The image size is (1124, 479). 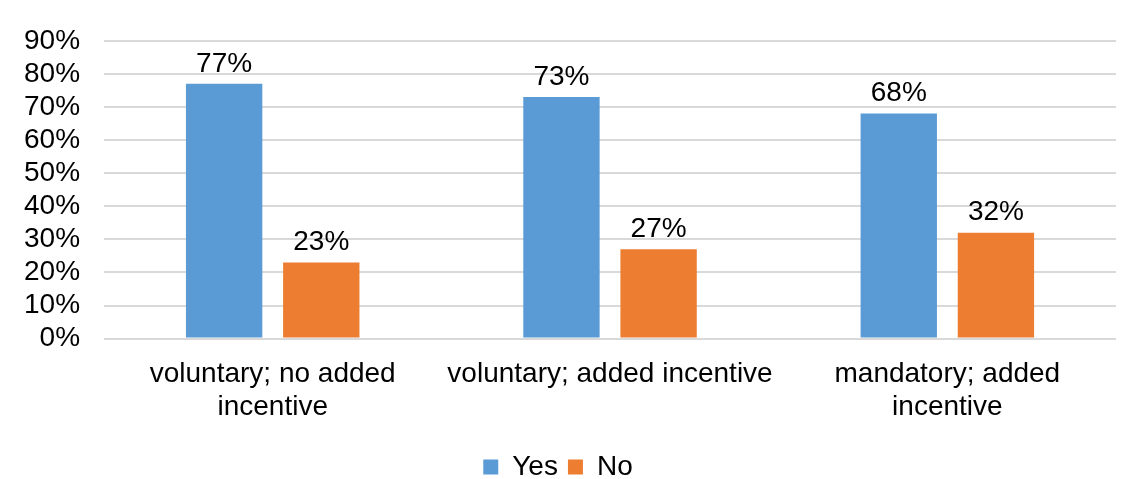 What do you see at coordinates (224, 62) in the screenshot?
I see `data-label: 77%` at bounding box center [224, 62].